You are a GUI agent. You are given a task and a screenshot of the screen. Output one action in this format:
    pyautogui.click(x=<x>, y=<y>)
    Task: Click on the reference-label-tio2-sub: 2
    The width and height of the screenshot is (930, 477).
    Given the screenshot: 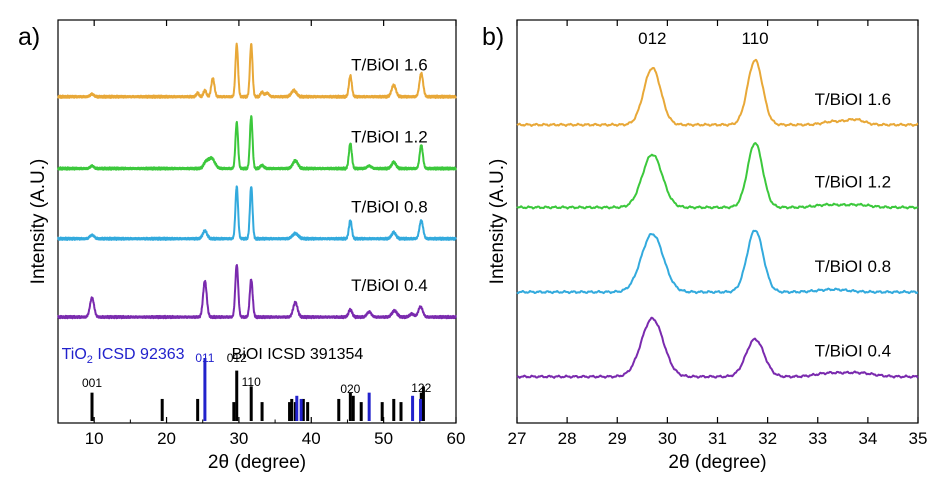 What is the action you would take?
    pyautogui.click(x=90, y=360)
    